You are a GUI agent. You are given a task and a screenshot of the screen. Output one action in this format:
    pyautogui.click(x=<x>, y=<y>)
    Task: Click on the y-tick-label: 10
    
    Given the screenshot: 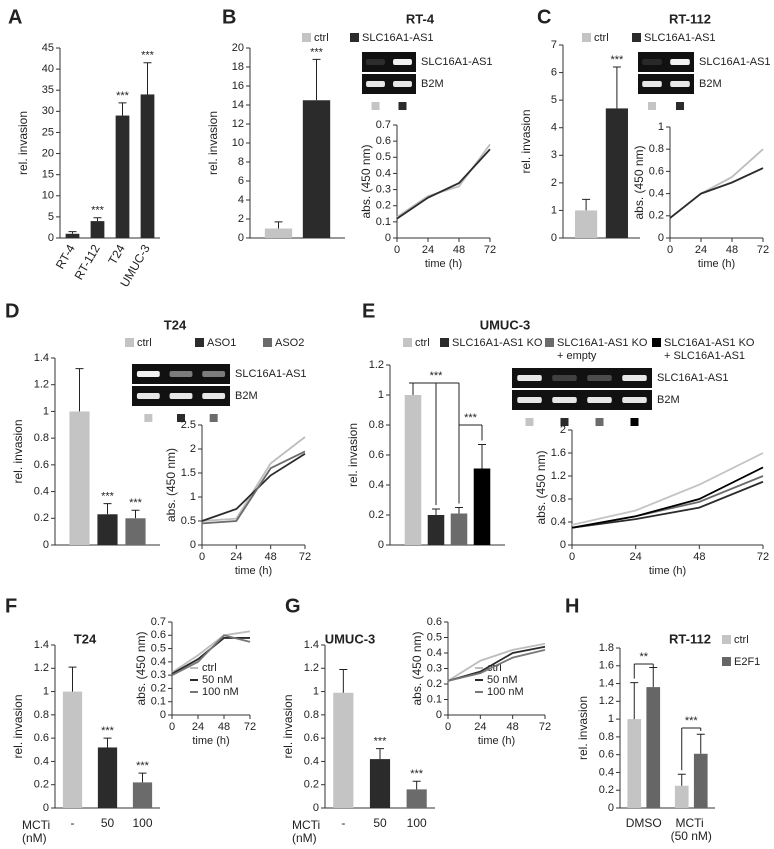 What is the action you would take?
    pyautogui.click(x=48, y=196)
    